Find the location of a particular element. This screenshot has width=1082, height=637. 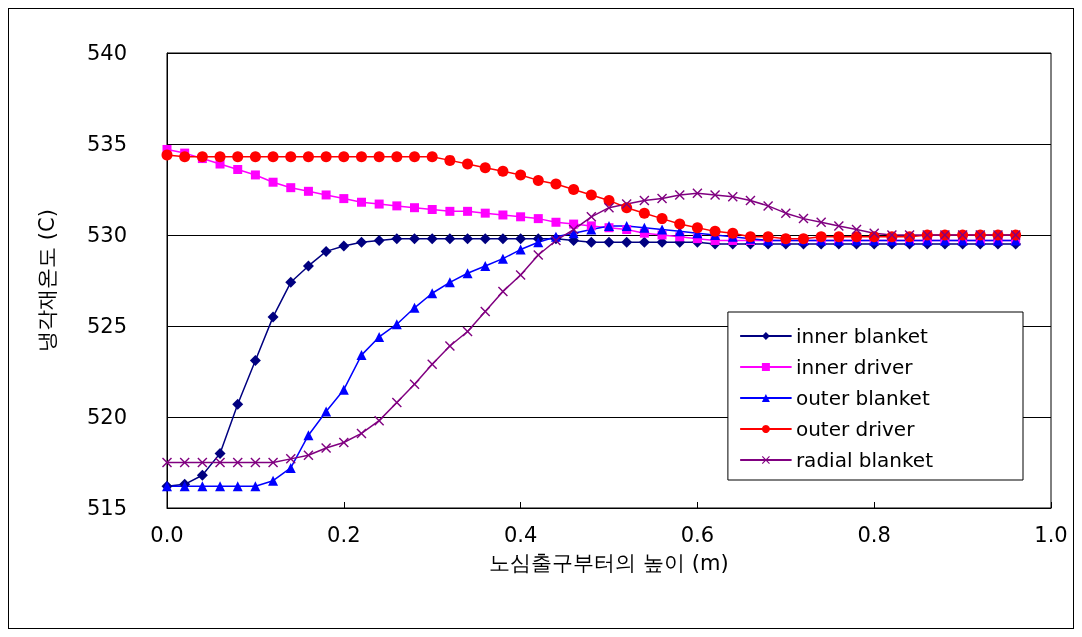

y-tick-label: 525 is located at coordinates (106, 326).